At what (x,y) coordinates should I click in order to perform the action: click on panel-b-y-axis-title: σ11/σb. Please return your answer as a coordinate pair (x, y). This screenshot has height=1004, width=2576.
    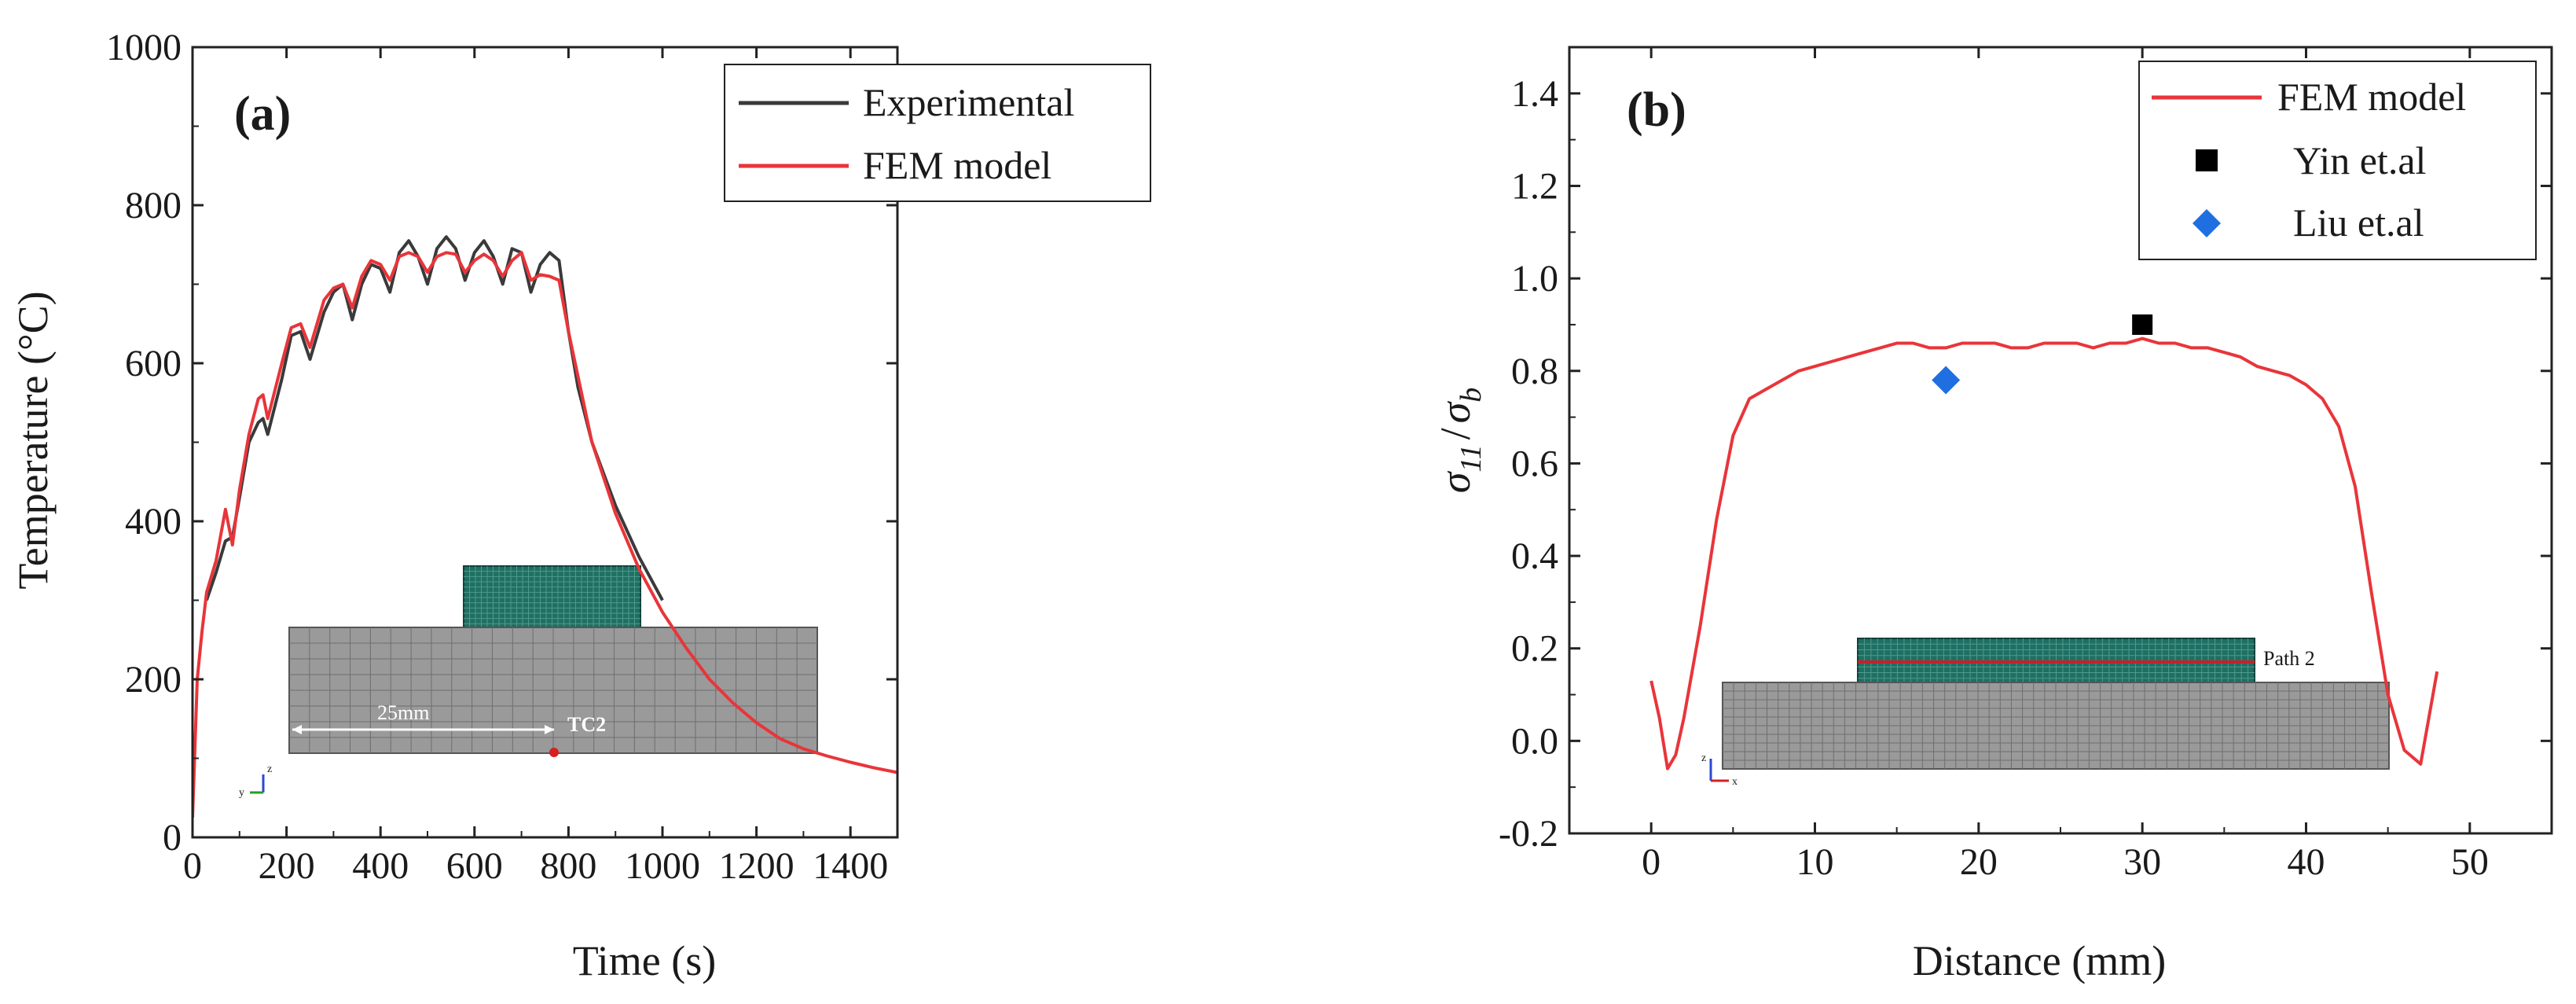
    Looking at the image, I should click on (1460, 440).